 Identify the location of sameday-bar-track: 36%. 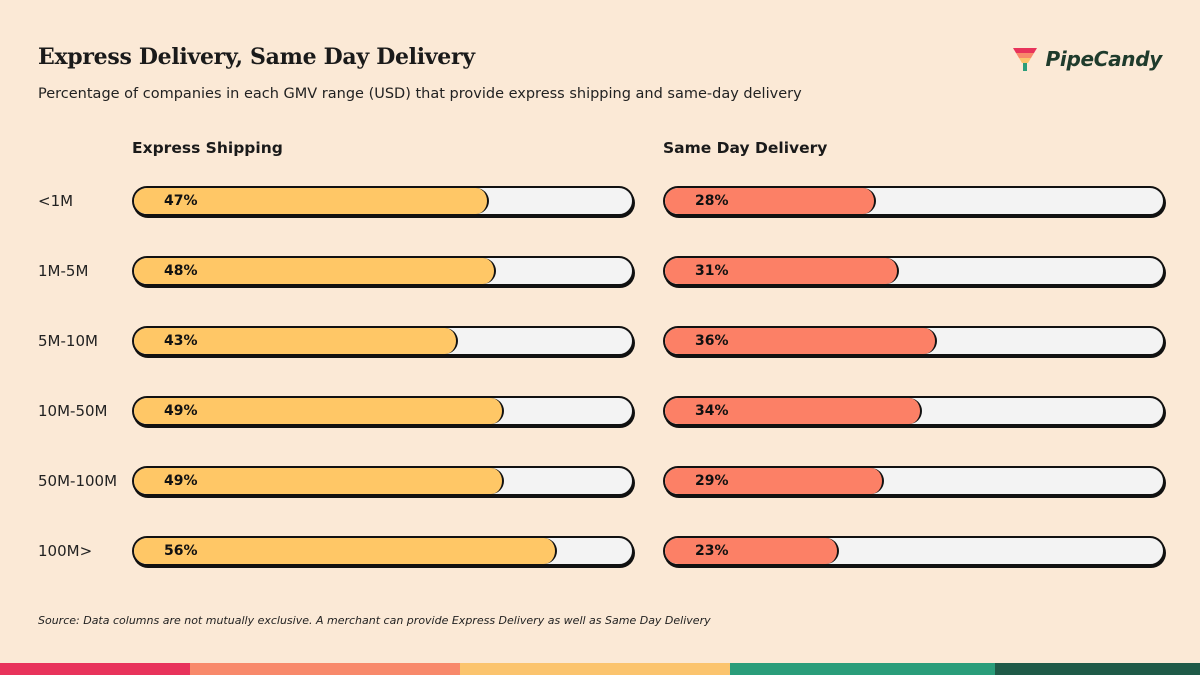
(914, 341).